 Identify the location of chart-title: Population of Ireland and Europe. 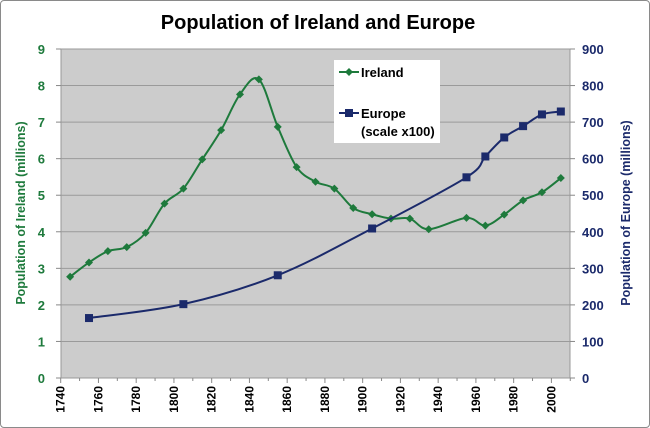
(318, 23).